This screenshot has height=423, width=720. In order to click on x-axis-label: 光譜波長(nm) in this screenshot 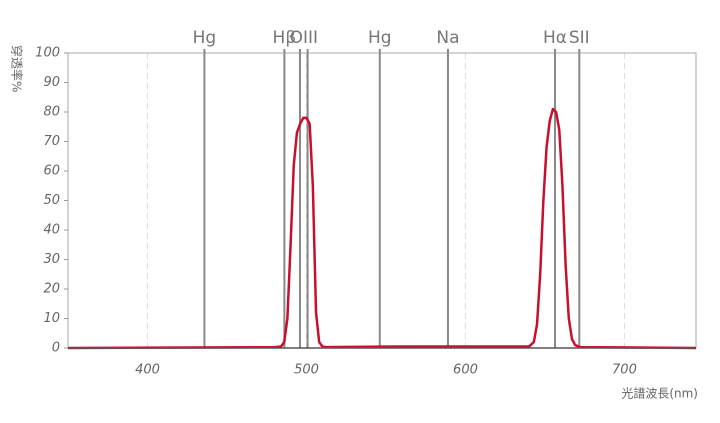, I will do `click(659, 393)`.